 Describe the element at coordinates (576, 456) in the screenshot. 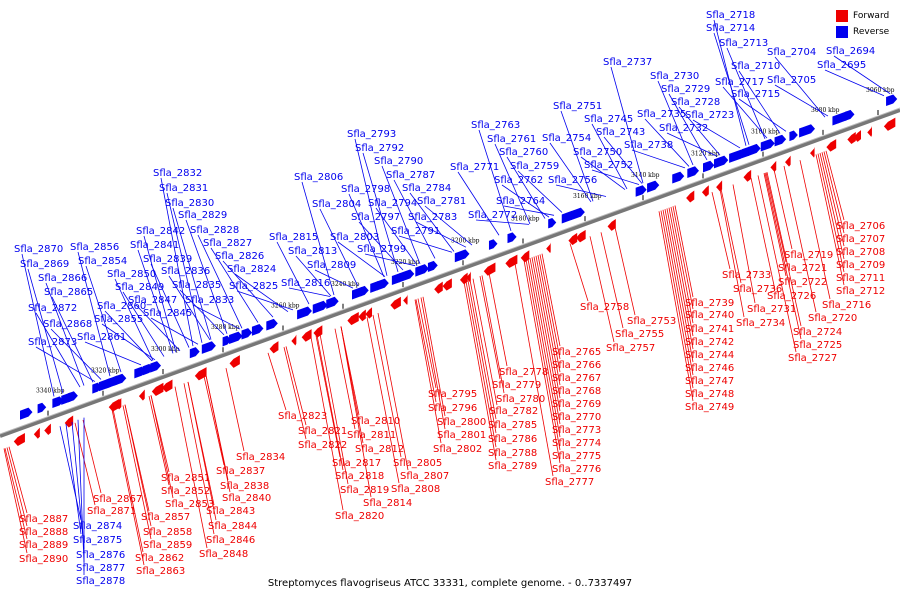

I see `gene-label: Sfla_2775` at that location.